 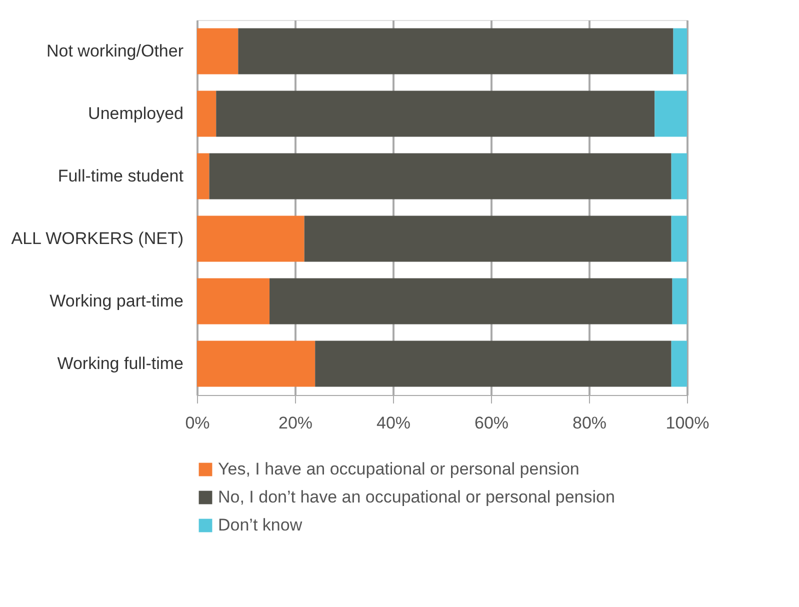 What do you see at coordinates (197, 423) in the screenshot?
I see `x-tick-label: 0%` at bounding box center [197, 423].